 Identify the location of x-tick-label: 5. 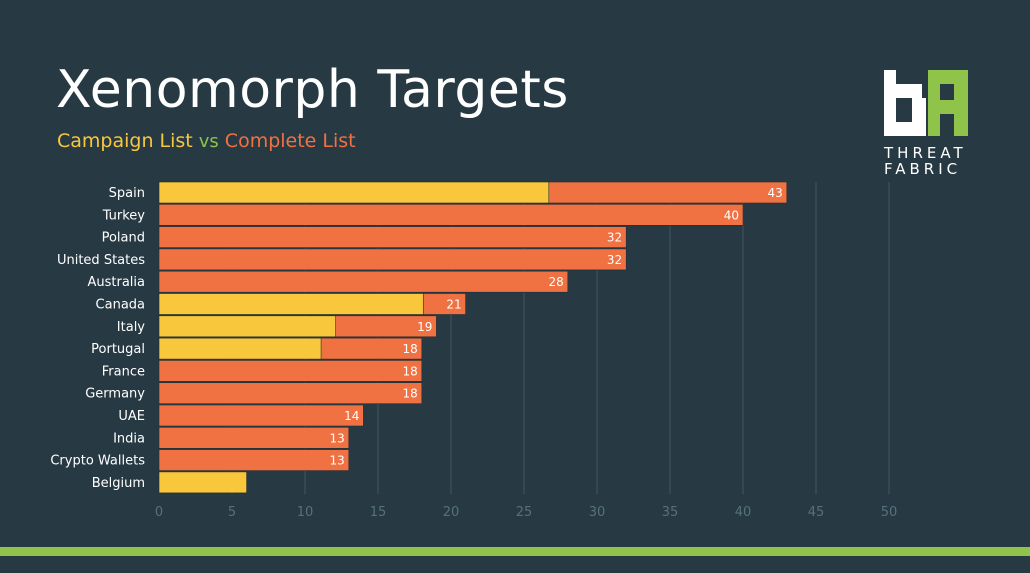
(232, 512).